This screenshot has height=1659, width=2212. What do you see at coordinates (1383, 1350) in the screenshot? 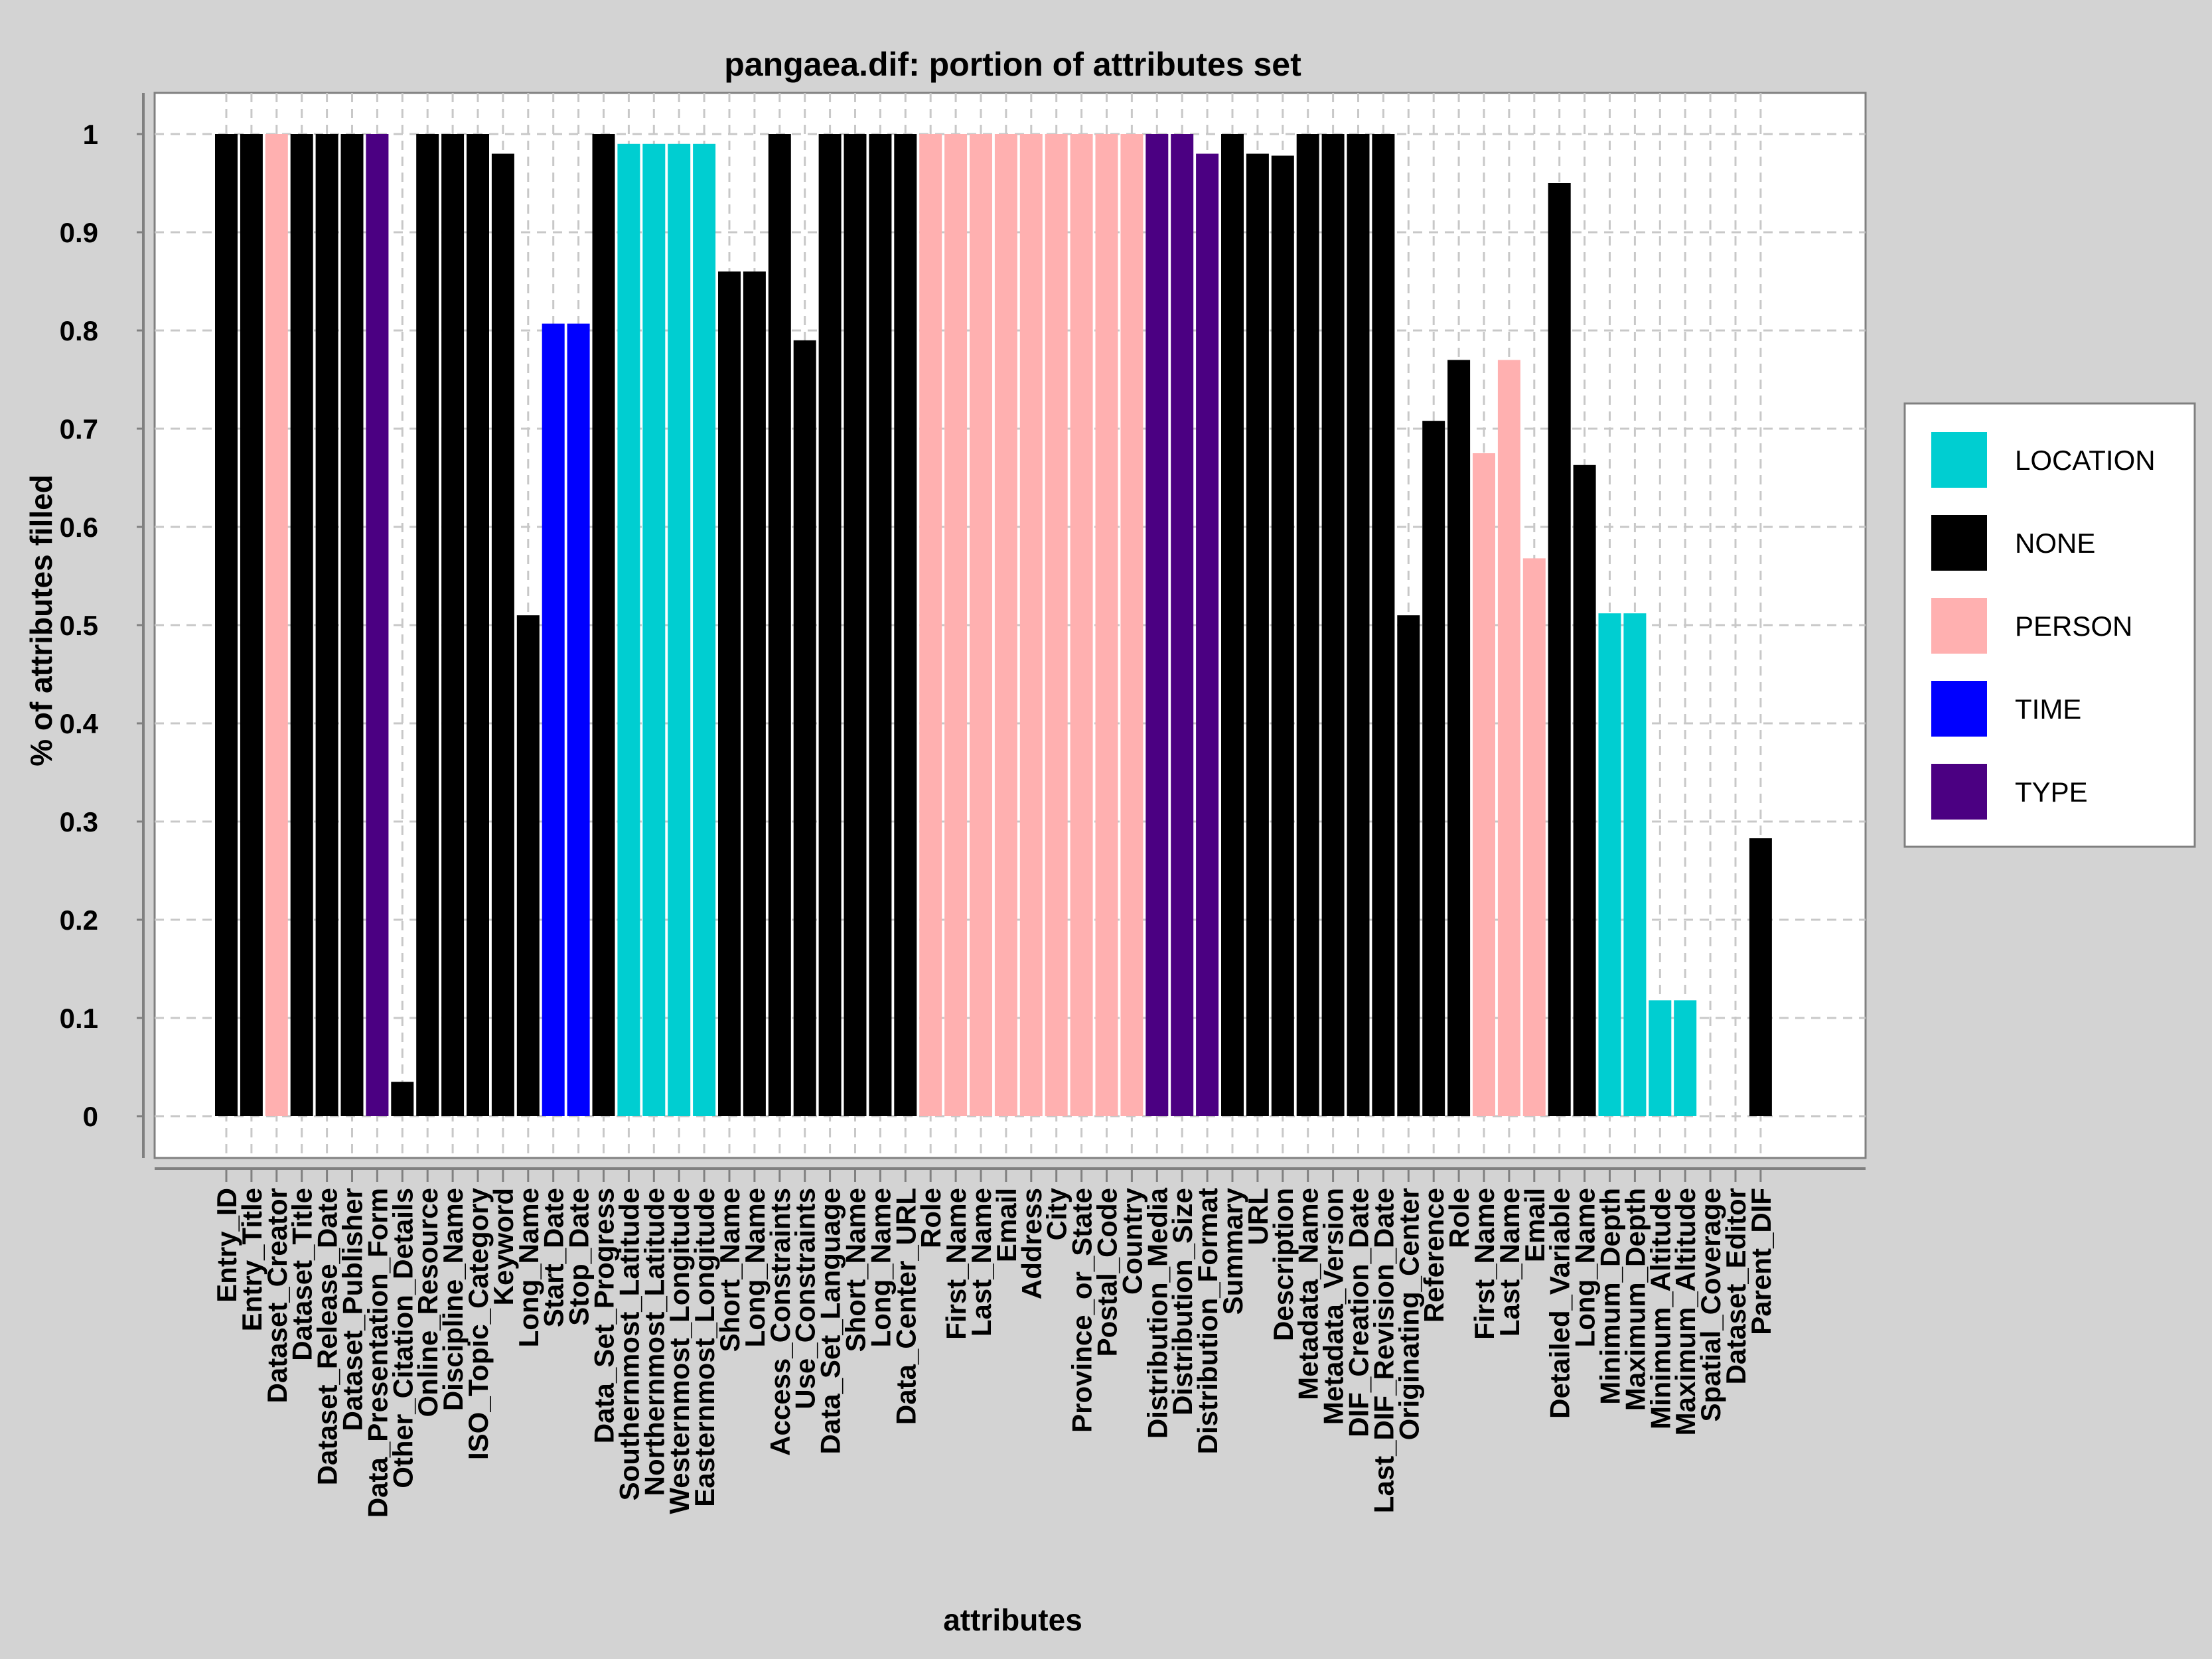
I see `x-tick-label: Last_DIF_Revision_Date` at bounding box center [1383, 1350].